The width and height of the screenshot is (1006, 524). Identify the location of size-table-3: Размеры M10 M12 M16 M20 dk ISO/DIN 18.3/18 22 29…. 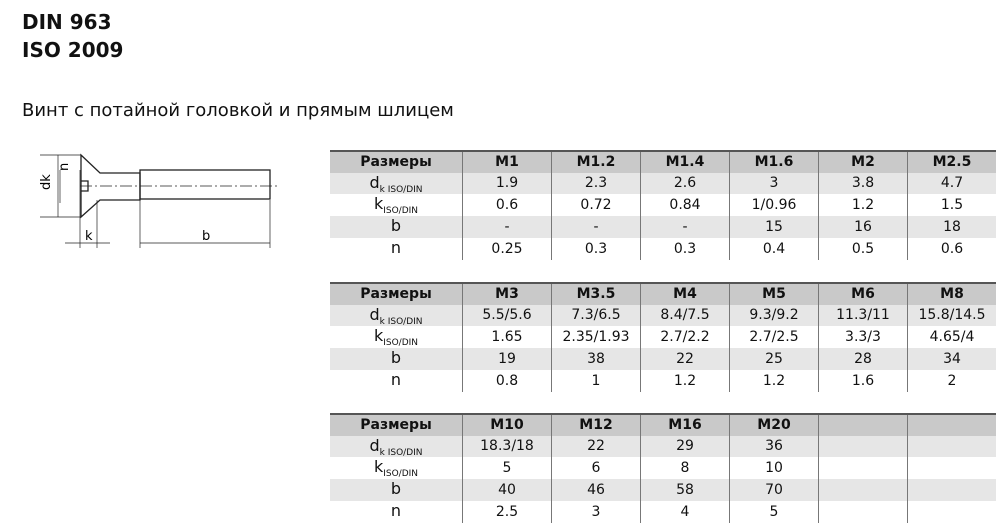
(663, 468).